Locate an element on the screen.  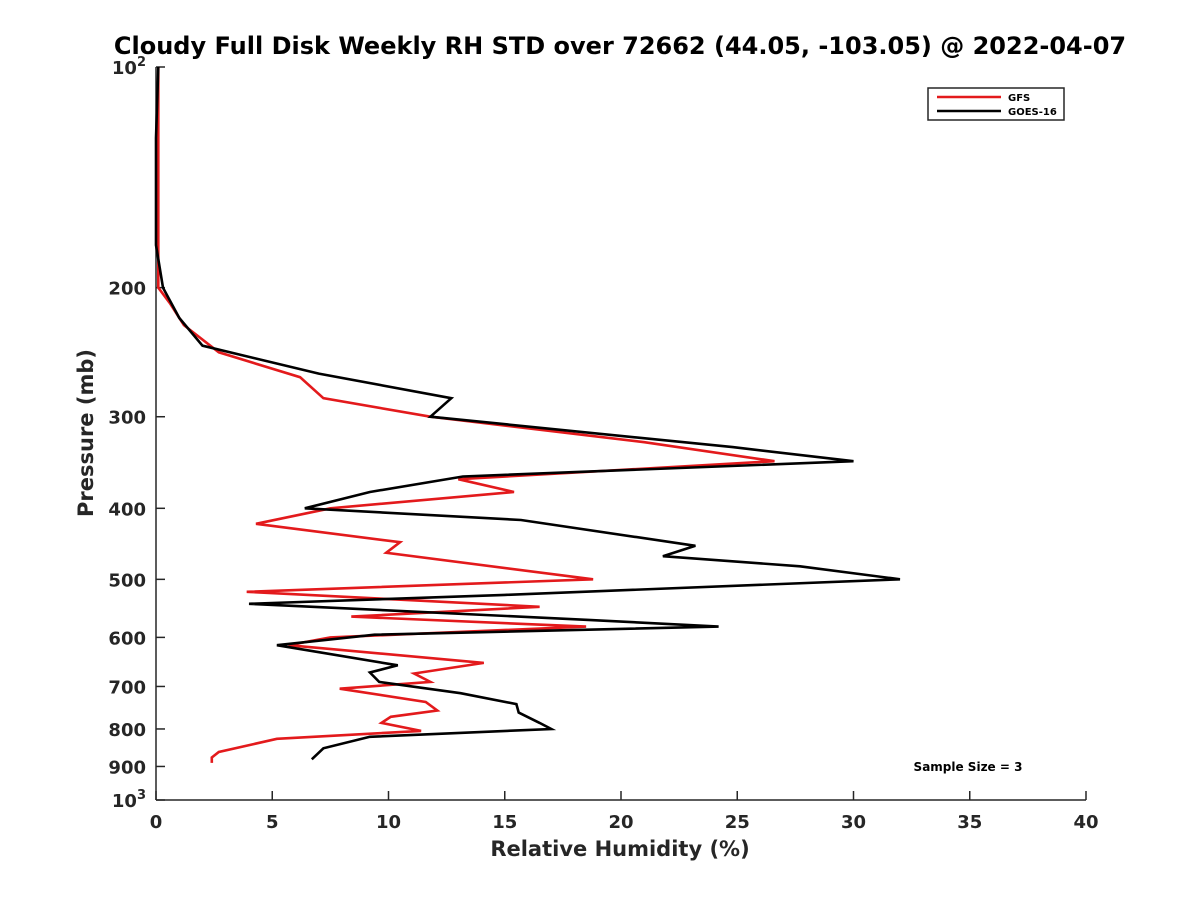
x-tick-label: 20 is located at coordinates (620, 822).